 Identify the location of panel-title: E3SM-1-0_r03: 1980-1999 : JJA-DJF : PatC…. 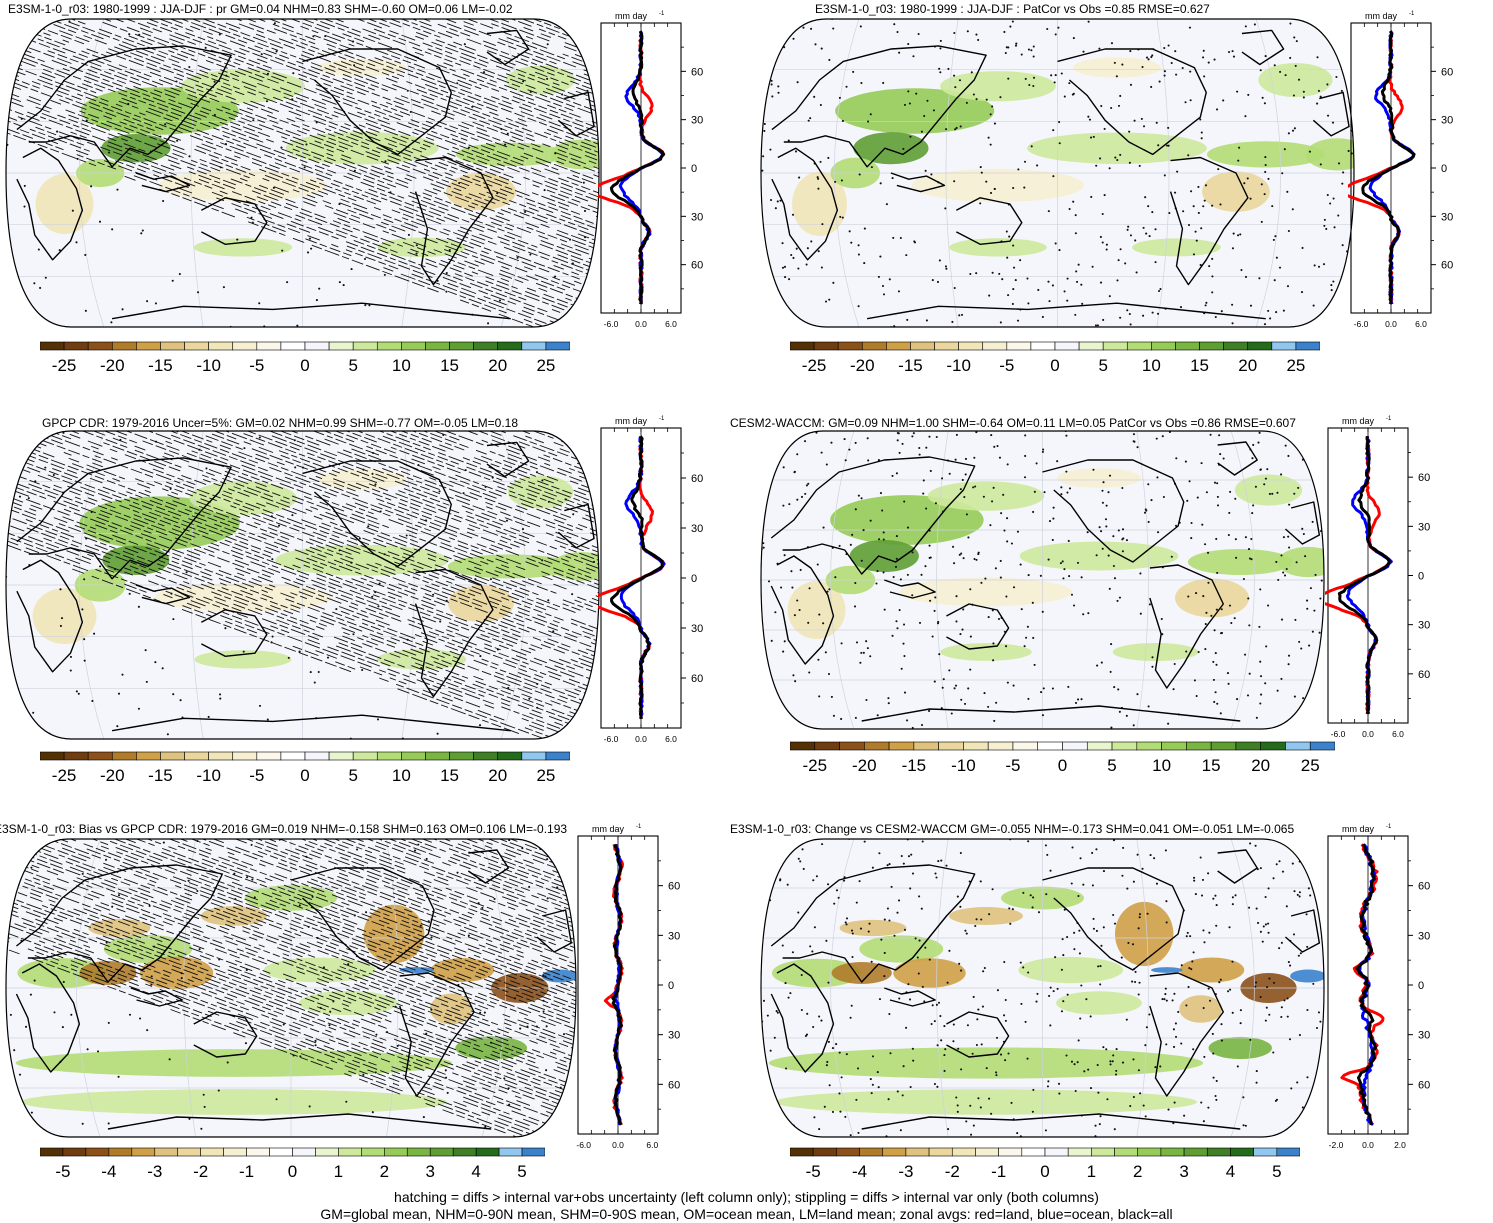
(1012, 9).